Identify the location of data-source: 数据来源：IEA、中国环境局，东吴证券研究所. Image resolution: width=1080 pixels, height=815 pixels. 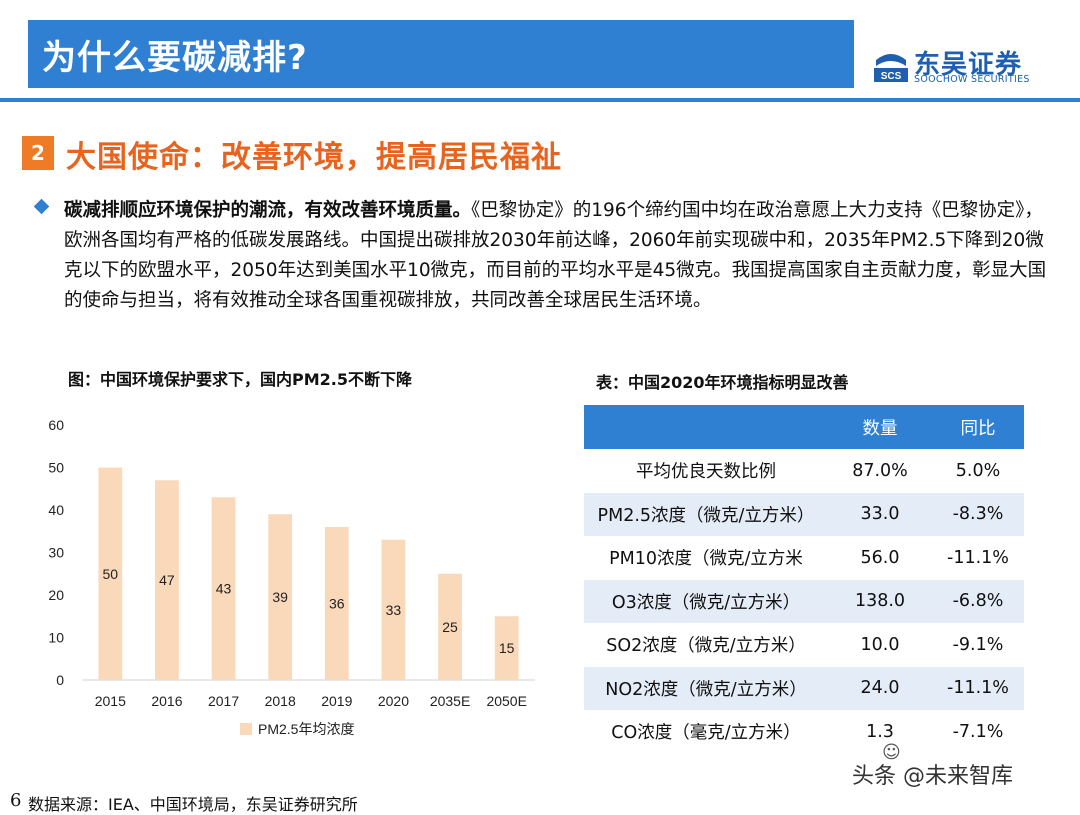
(193, 804).